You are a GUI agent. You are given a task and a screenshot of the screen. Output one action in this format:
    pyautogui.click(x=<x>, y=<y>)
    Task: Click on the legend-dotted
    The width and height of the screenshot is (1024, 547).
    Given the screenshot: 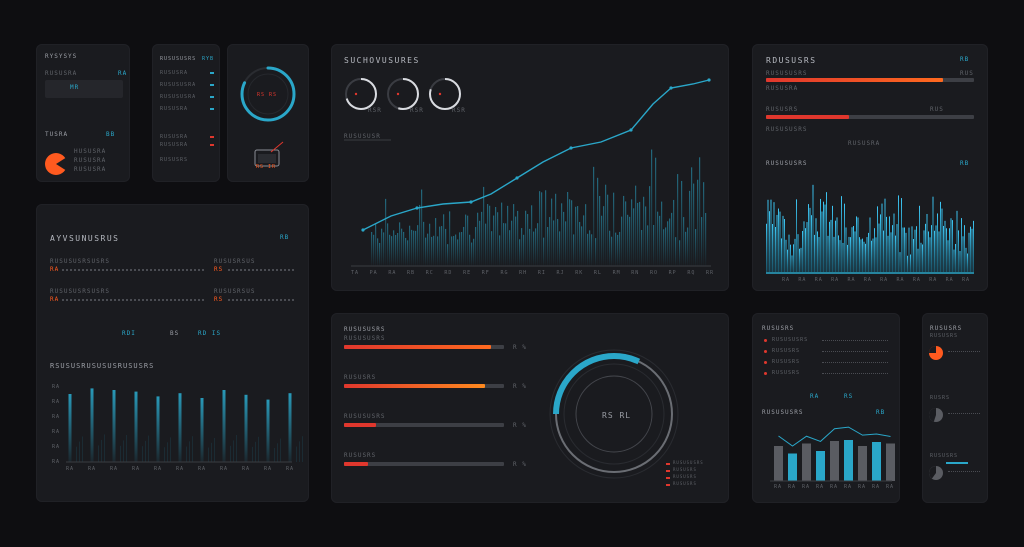 What is the action you would take?
    pyautogui.click(x=855, y=362)
    